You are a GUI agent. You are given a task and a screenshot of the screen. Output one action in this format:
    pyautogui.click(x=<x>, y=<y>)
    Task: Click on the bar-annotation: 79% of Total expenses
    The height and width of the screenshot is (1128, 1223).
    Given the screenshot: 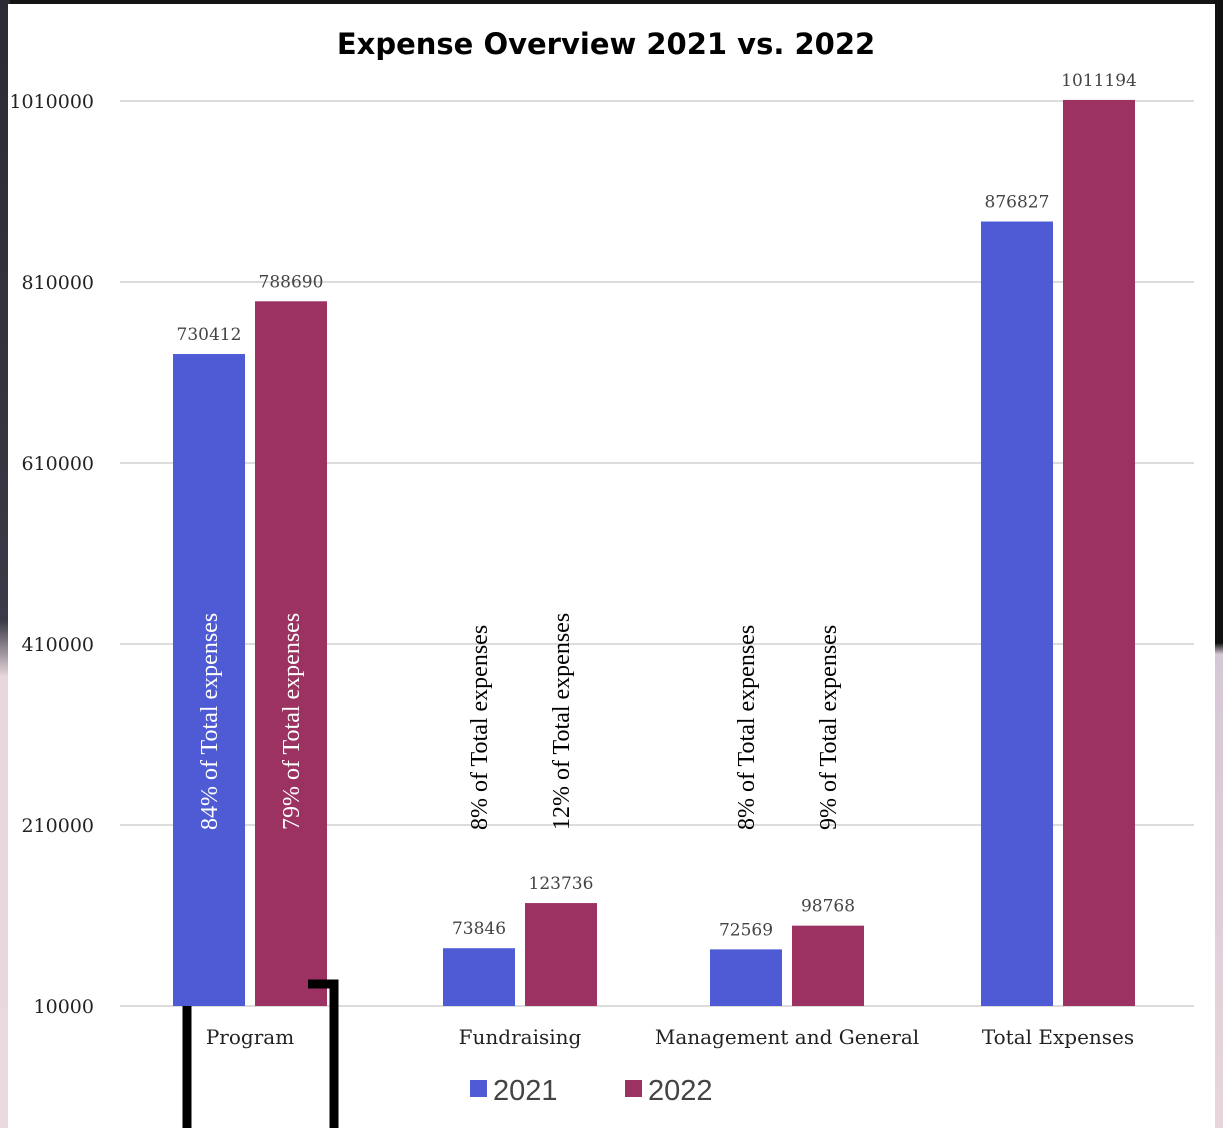 What is the action you would take?
    pyautogui.click(x=292, y=721)
    